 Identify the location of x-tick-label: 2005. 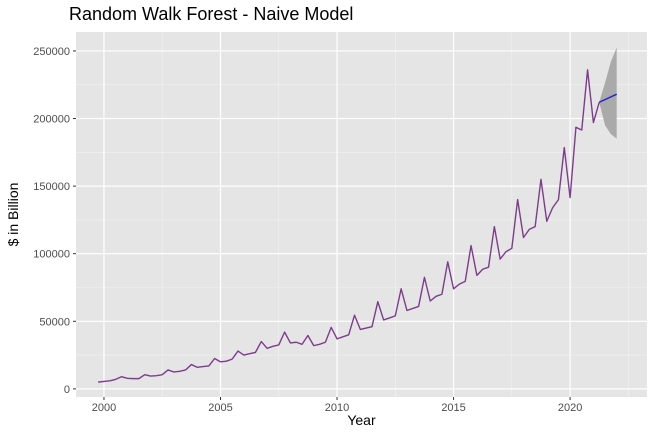
(220, 408).